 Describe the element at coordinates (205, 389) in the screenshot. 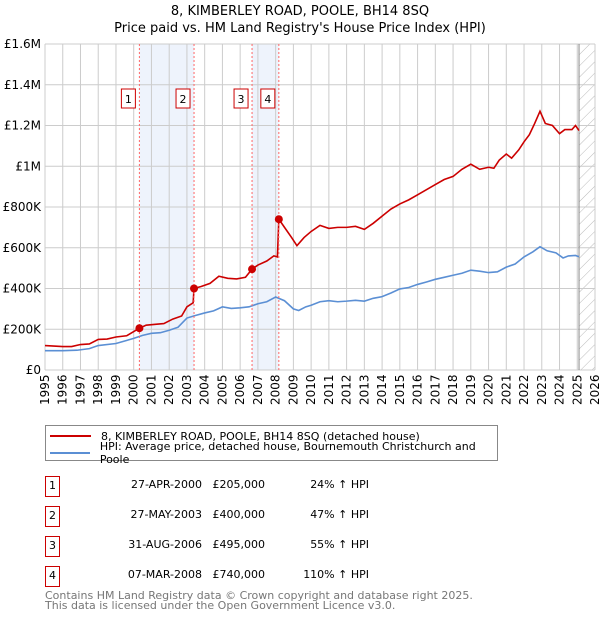

I see `x-tick-label: 2004` at that location.